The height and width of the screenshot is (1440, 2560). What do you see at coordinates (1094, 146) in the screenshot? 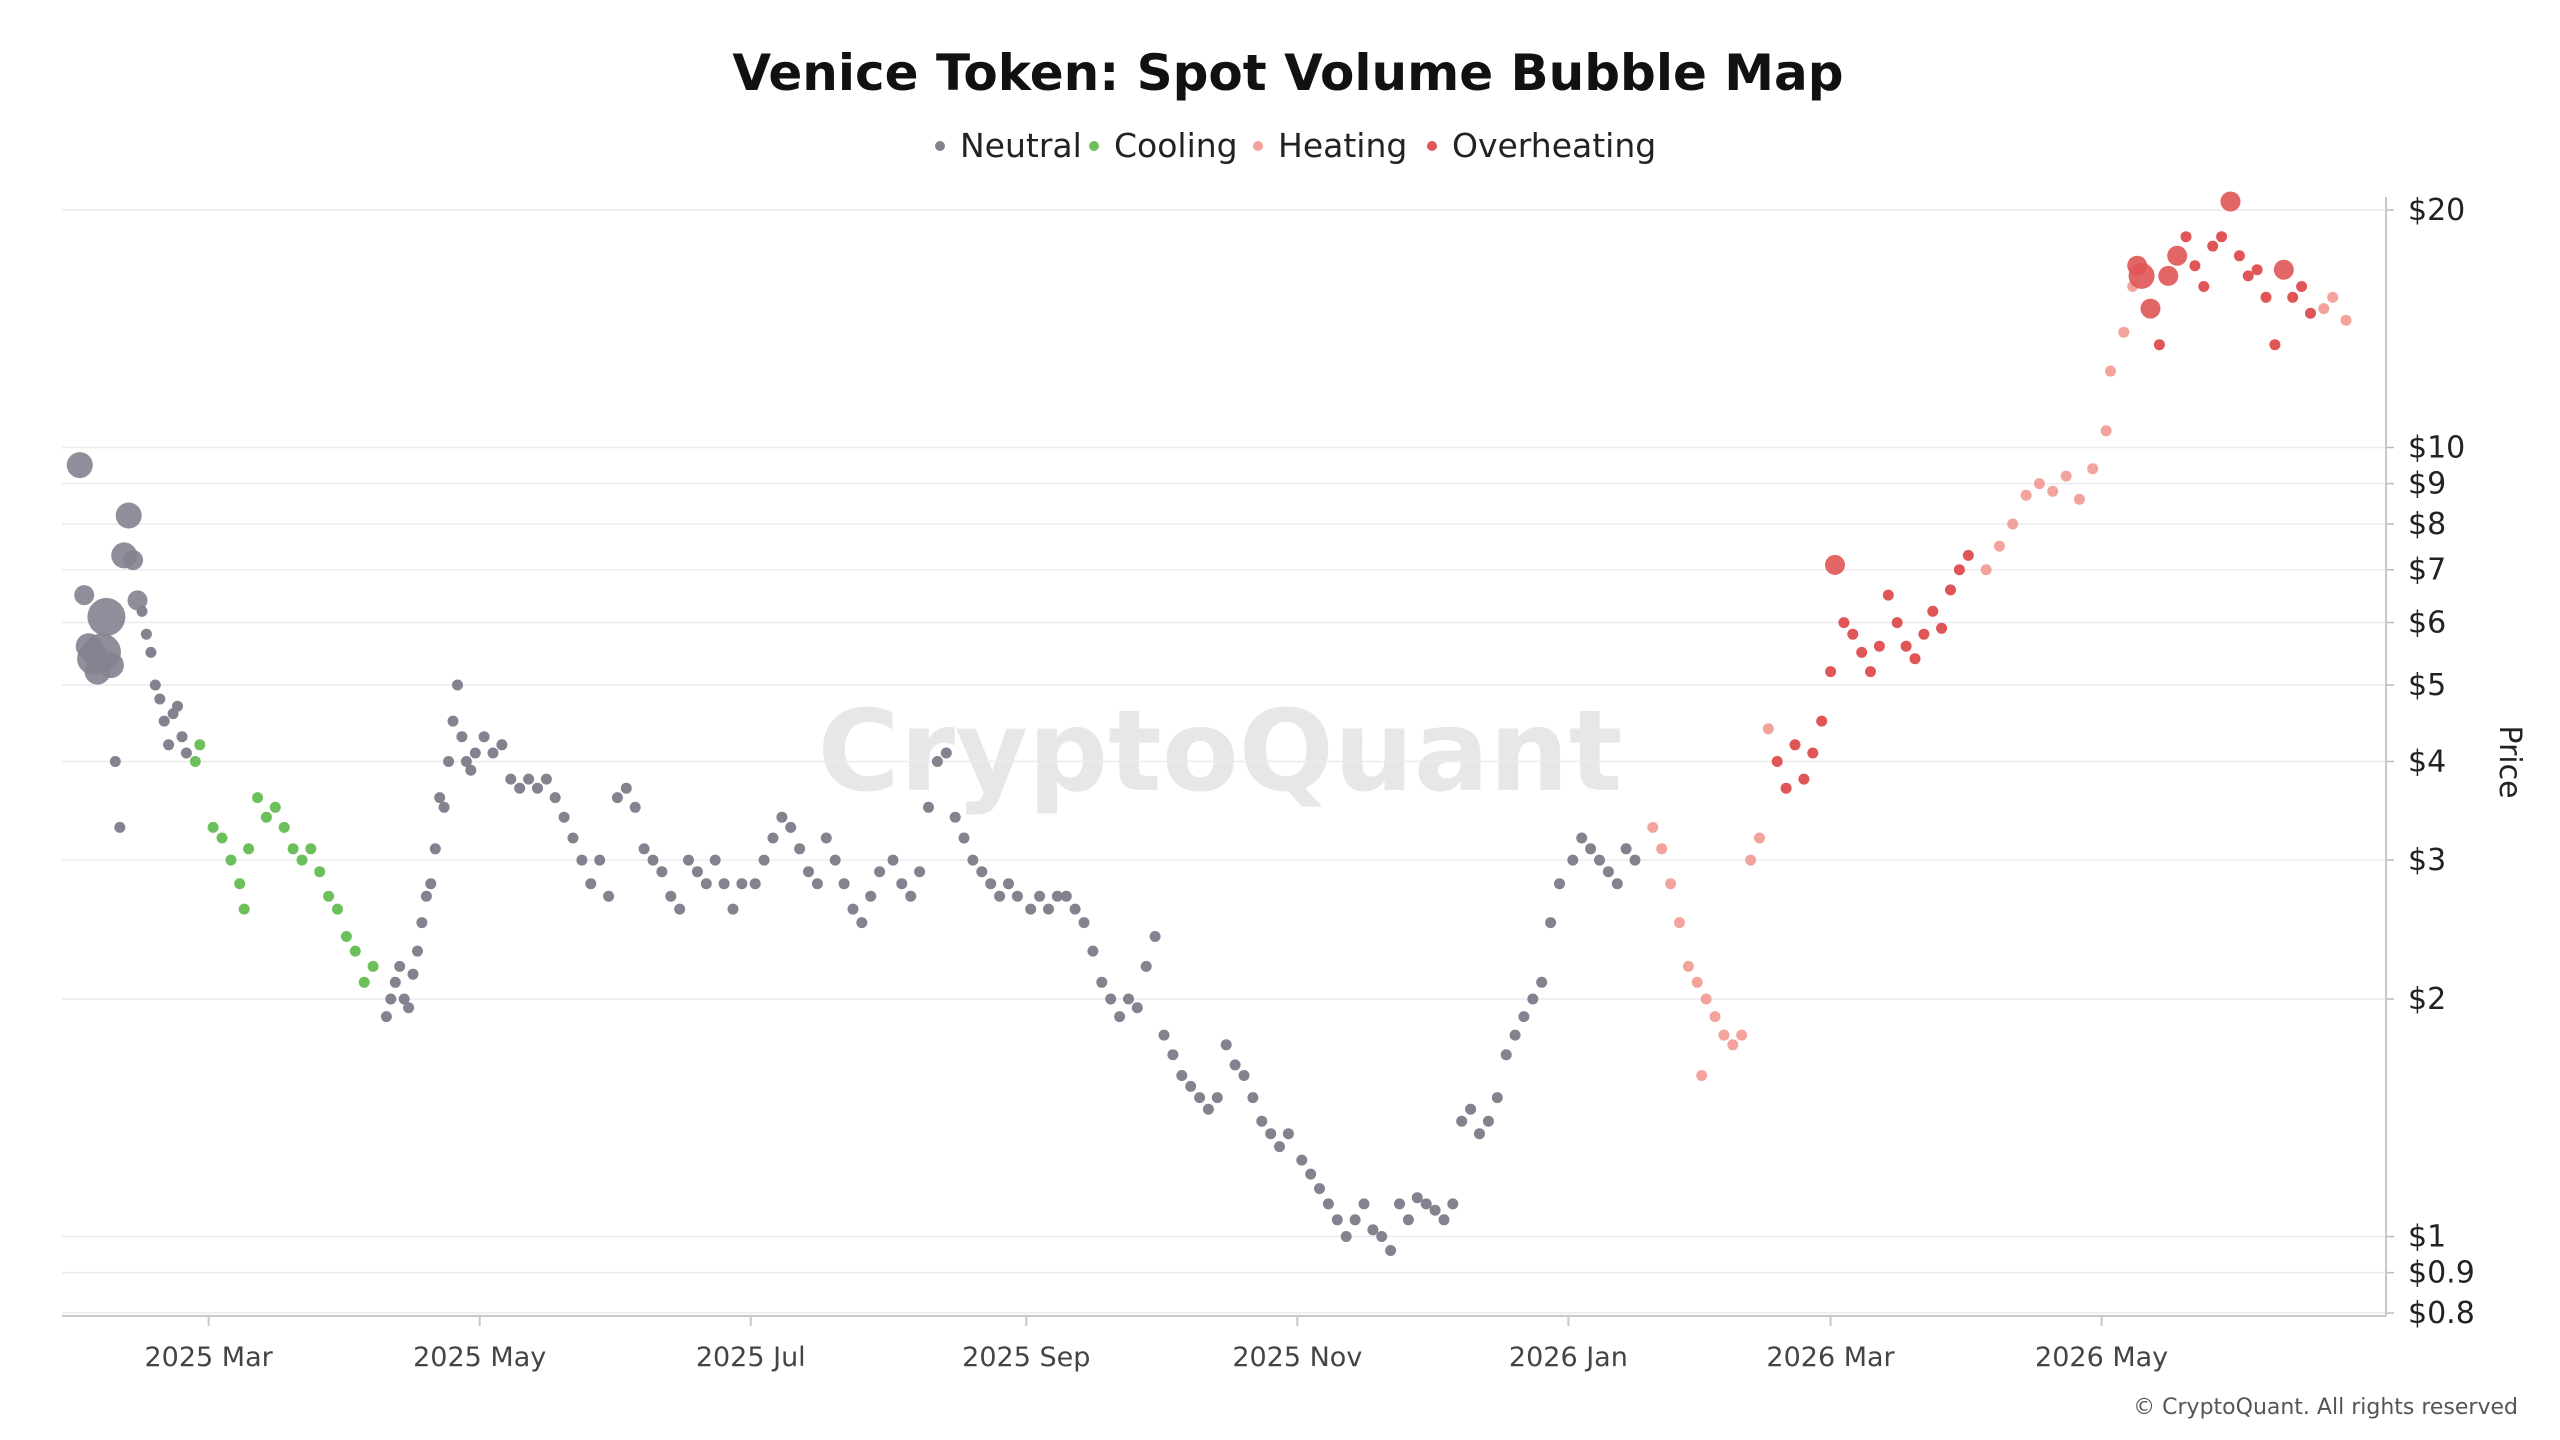
I see `legend-marker-cooling` at bounding box center [1094, 146].